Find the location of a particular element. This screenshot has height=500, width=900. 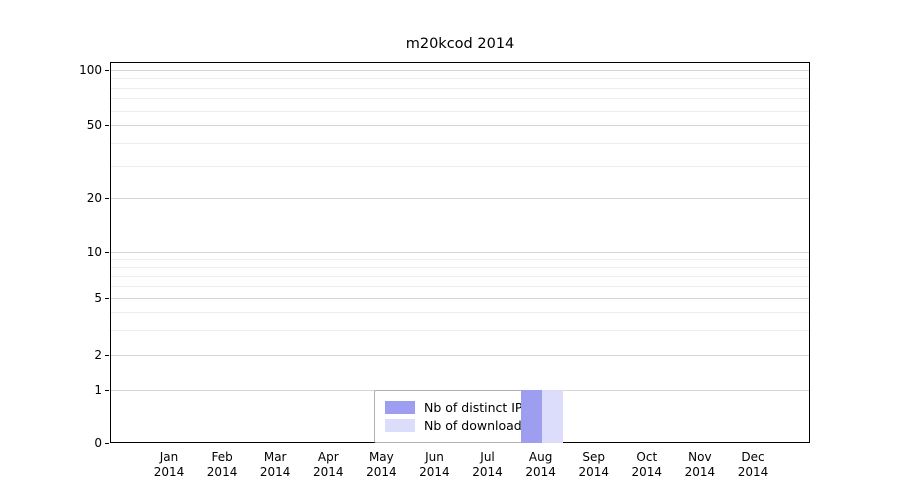

x-tick-month: Jul is located at coordinates (487, 457).